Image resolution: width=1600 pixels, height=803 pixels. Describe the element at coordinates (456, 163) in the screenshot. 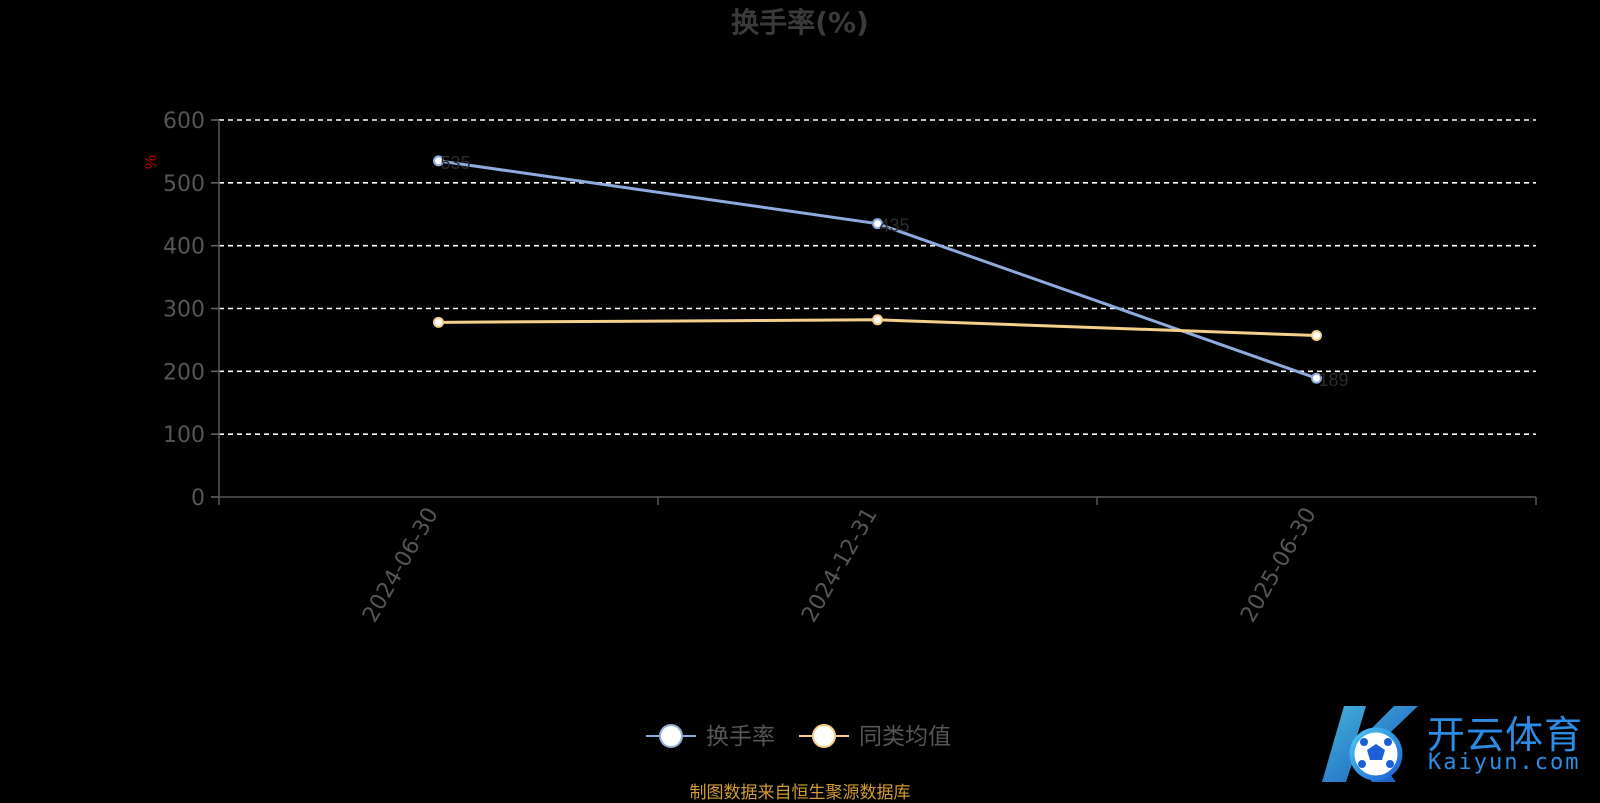

I see `data-label: 535` at that location.